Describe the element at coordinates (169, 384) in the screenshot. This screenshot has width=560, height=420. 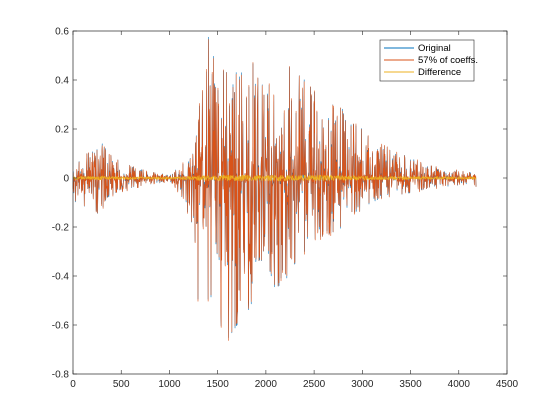
I see `x-tick-label: 1000` at that location.